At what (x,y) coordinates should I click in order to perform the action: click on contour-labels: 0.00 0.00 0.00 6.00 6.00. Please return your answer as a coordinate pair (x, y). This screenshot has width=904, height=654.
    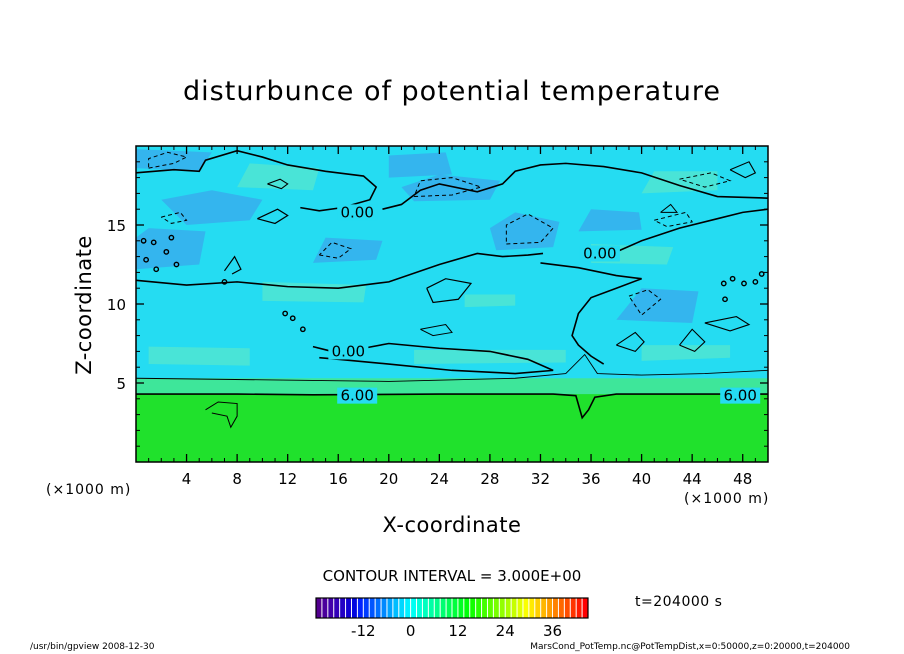
    Looking at the image, I should click on (544, 304).